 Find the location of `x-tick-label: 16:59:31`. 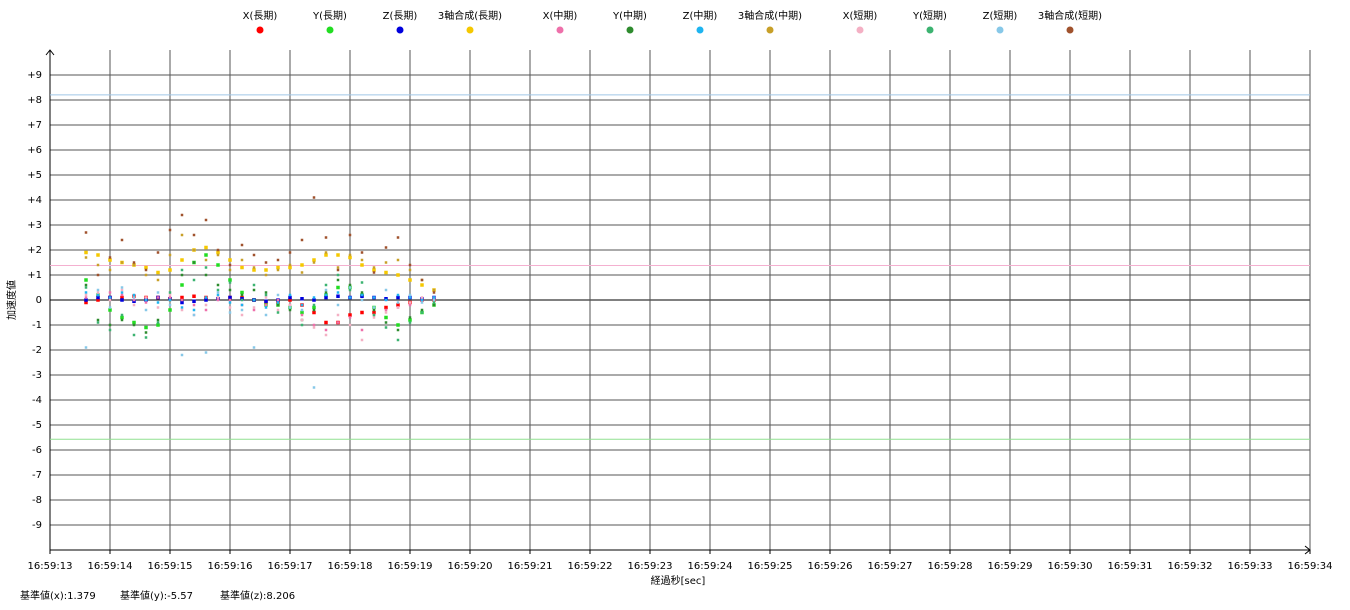

x-tick-label: 16:59:31 is located at coordinates (1130, 566).